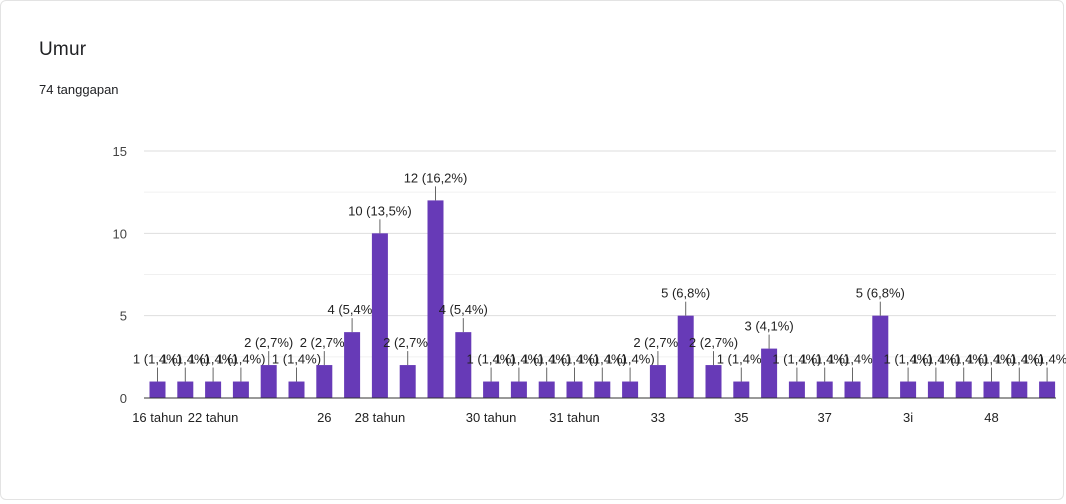 This screenshot has height=504, width=1066. Describe the element at coordinates (824, 417) in the screenshot. I see `x-tick-label: 37` at that location.